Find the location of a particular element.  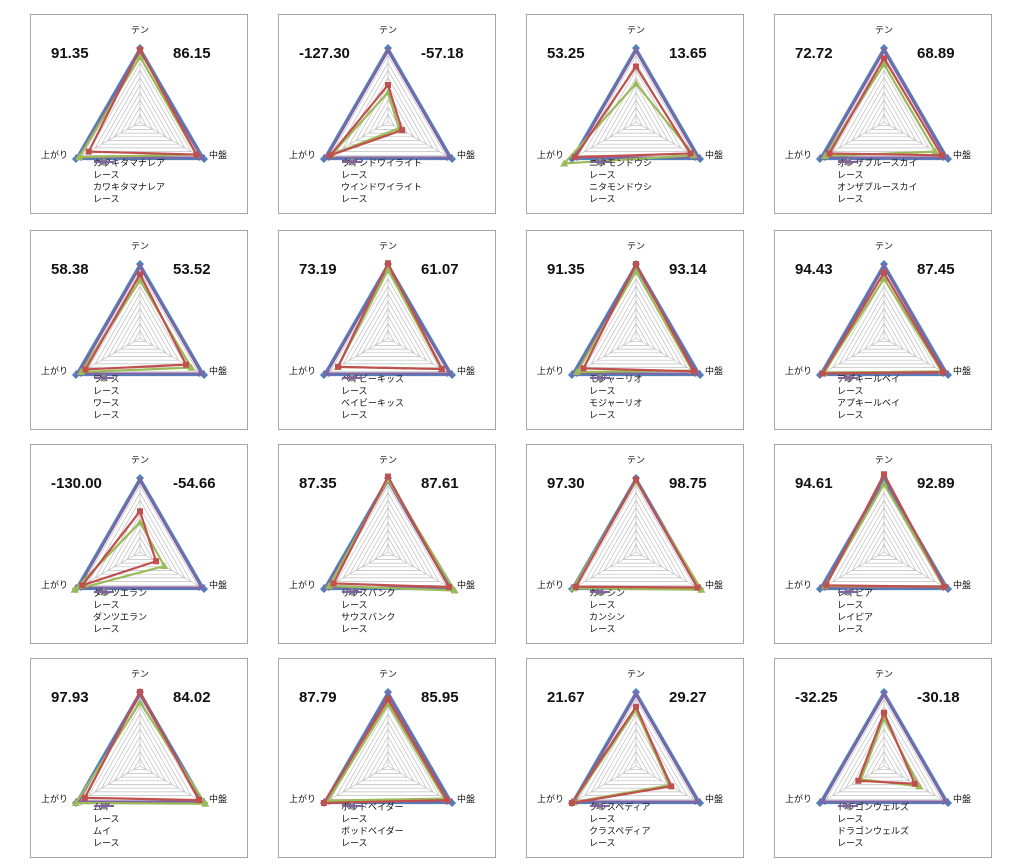

left-value: 97.30 is located at coordinates (566, 483).